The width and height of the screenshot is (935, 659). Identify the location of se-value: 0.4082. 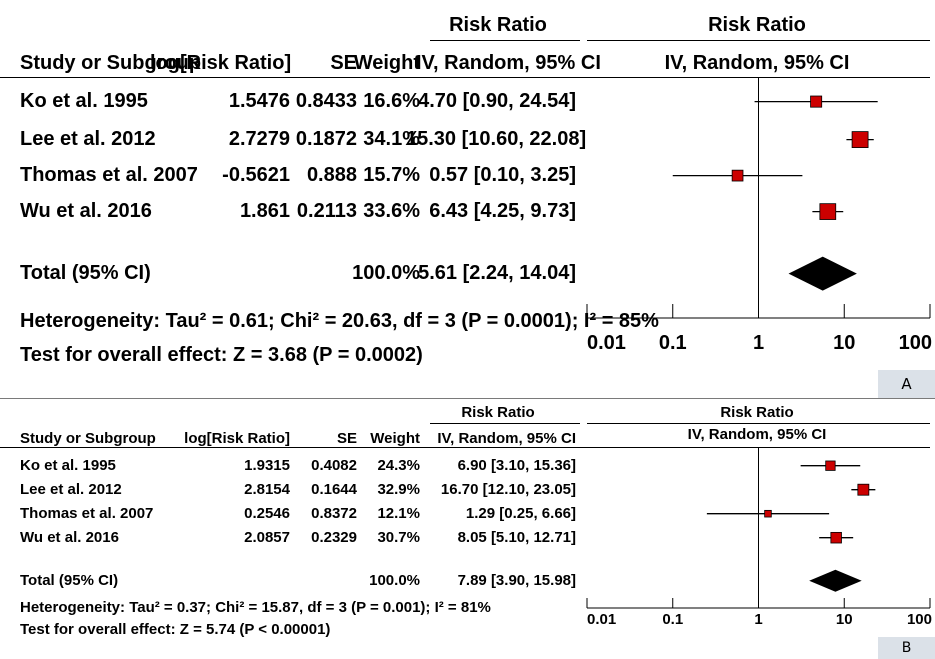
(334, 465).